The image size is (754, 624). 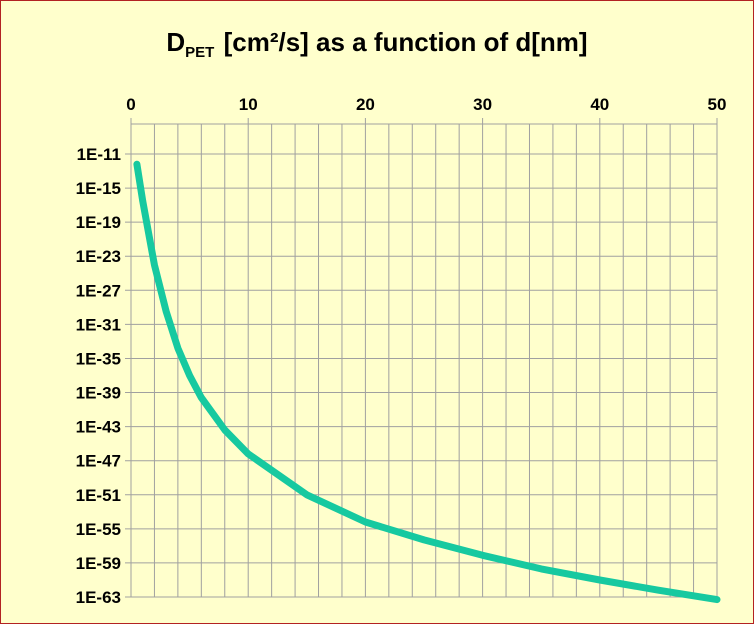 I want to click on y-tick-label: 1E-15, so click(x=98, y=188).